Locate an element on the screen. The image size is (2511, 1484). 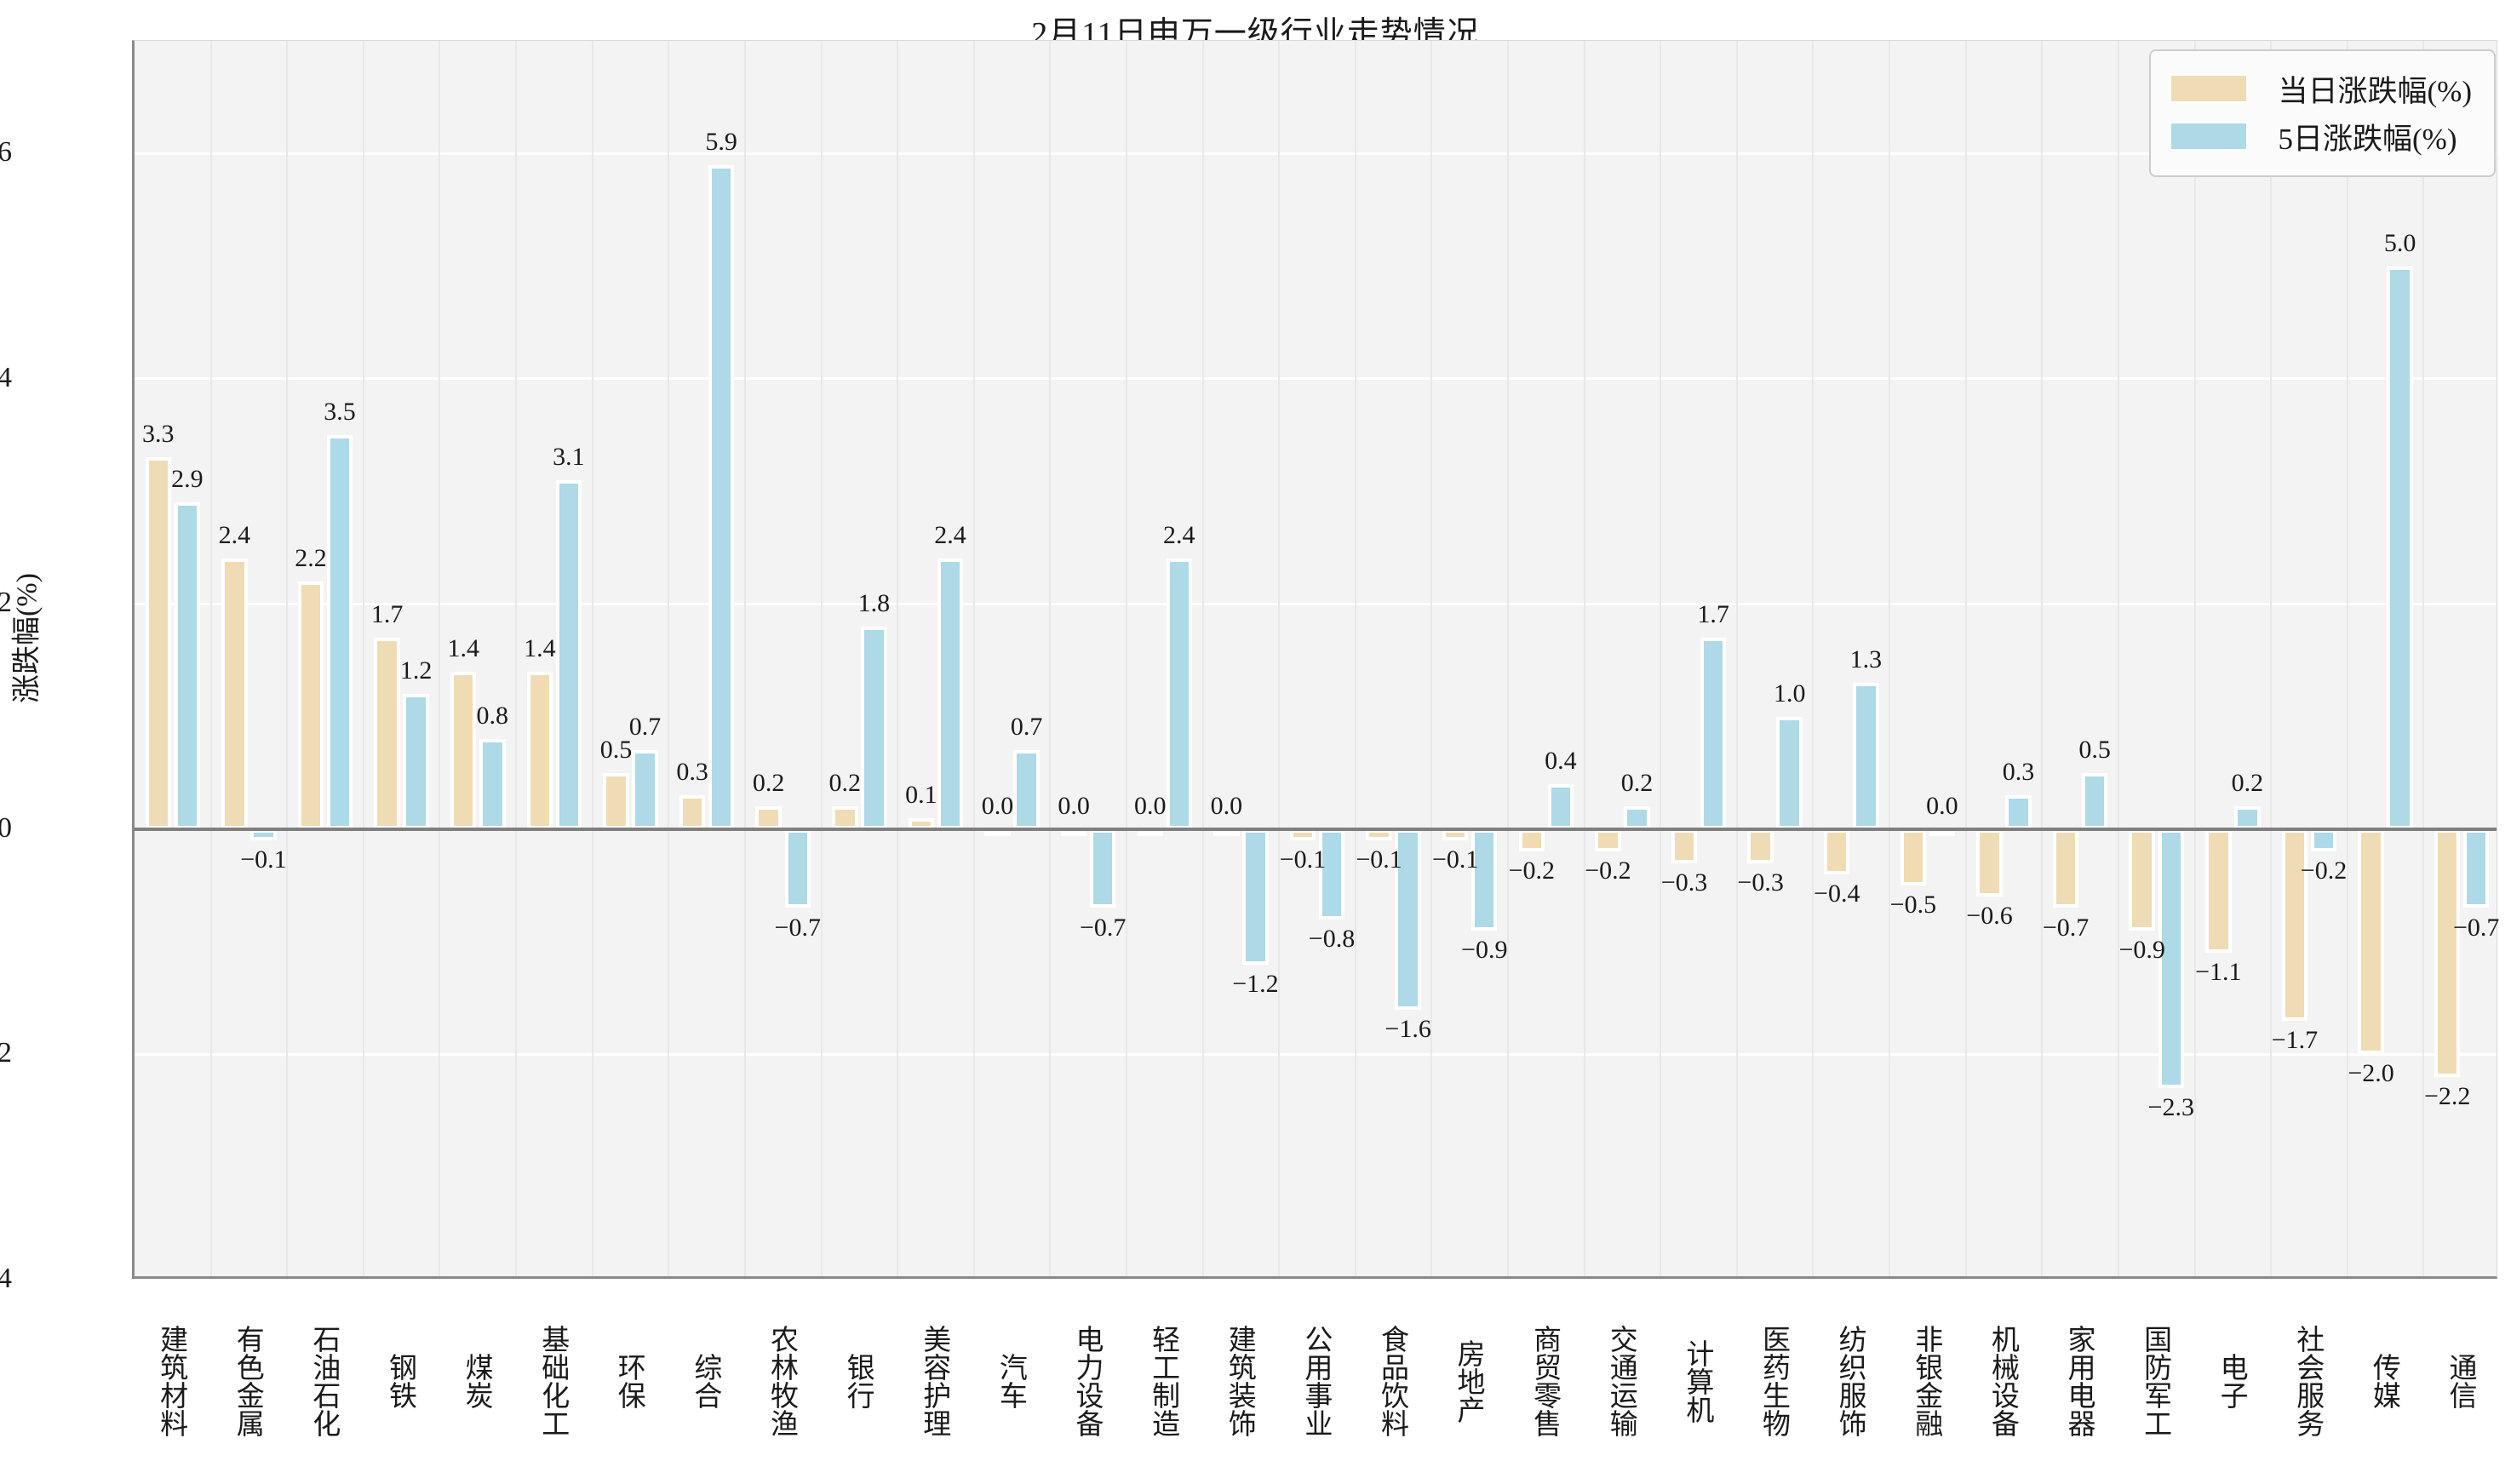
x-tick-label: 计算机 is located at coordinates (1696, 1381).